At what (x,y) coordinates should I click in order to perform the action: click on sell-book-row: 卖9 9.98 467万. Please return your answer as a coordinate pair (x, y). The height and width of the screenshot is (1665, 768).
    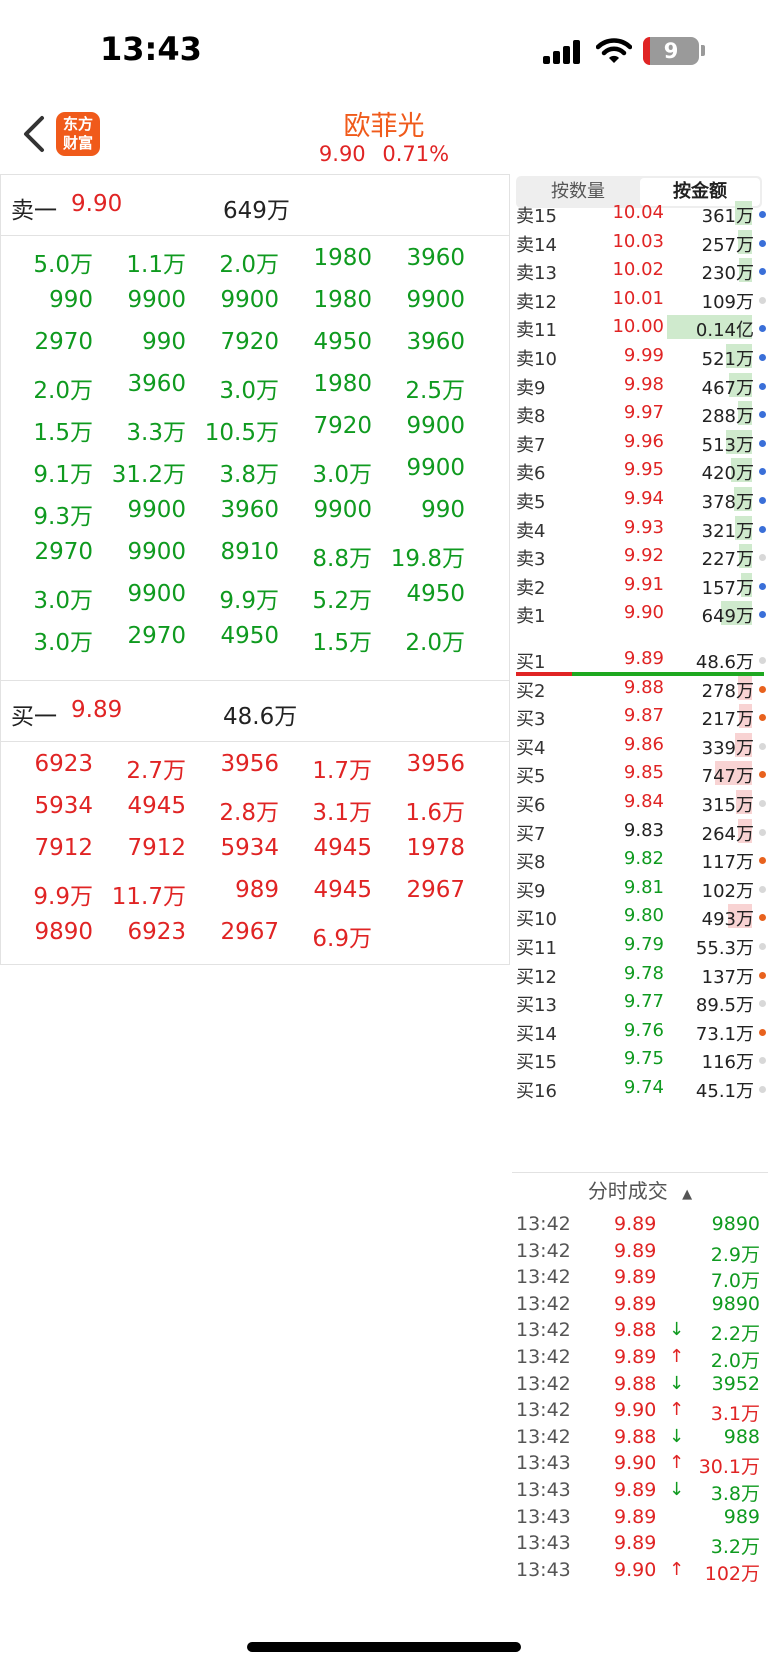
    Looking at the image, I should click on (640, 385).